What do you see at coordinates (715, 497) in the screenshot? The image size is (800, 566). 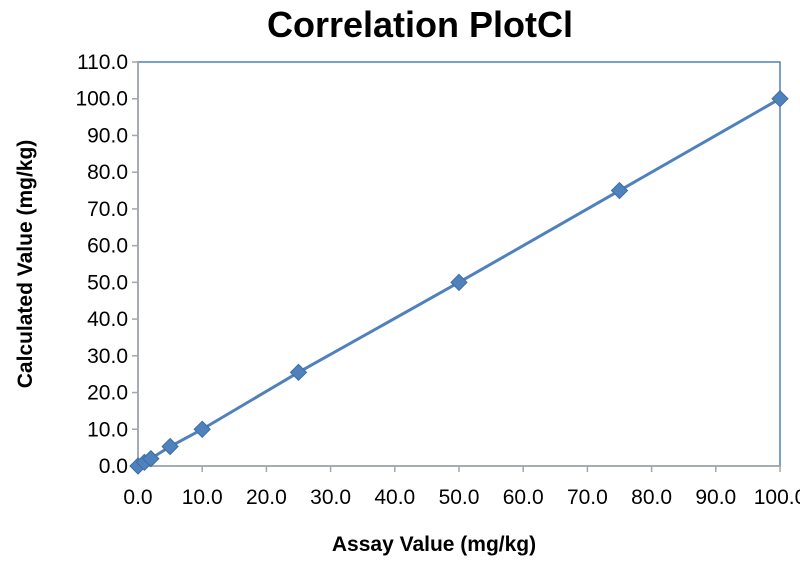 I see `x-tick-label: 90.0` at bounding box center [715, 497].